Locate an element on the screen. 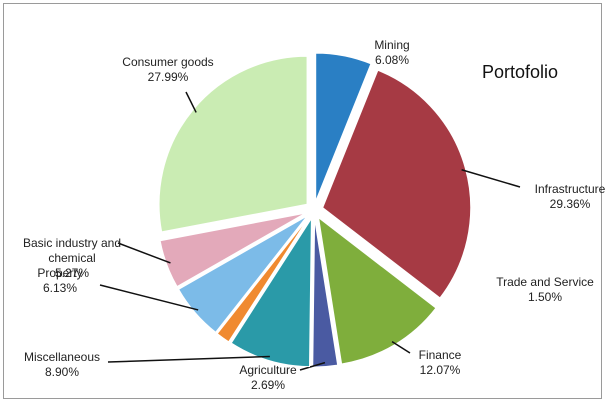 This screenshot has width=607, height=404. slice-label: Trade and Service 1.50% is located at coordinates (545, 290).